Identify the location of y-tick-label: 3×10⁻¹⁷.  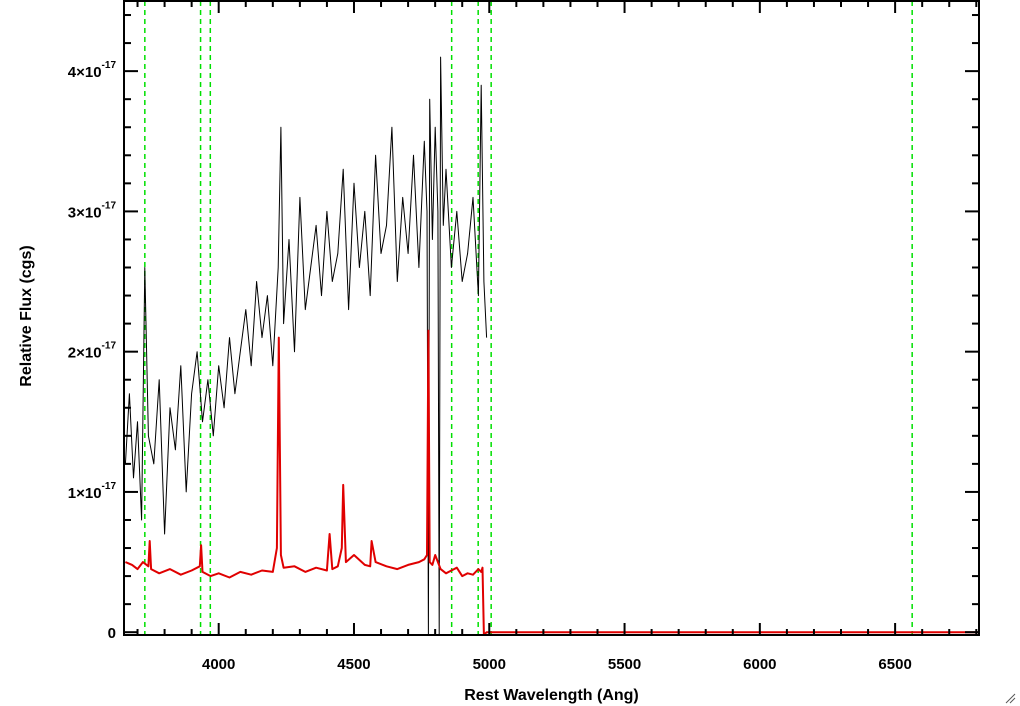
(92, 210).